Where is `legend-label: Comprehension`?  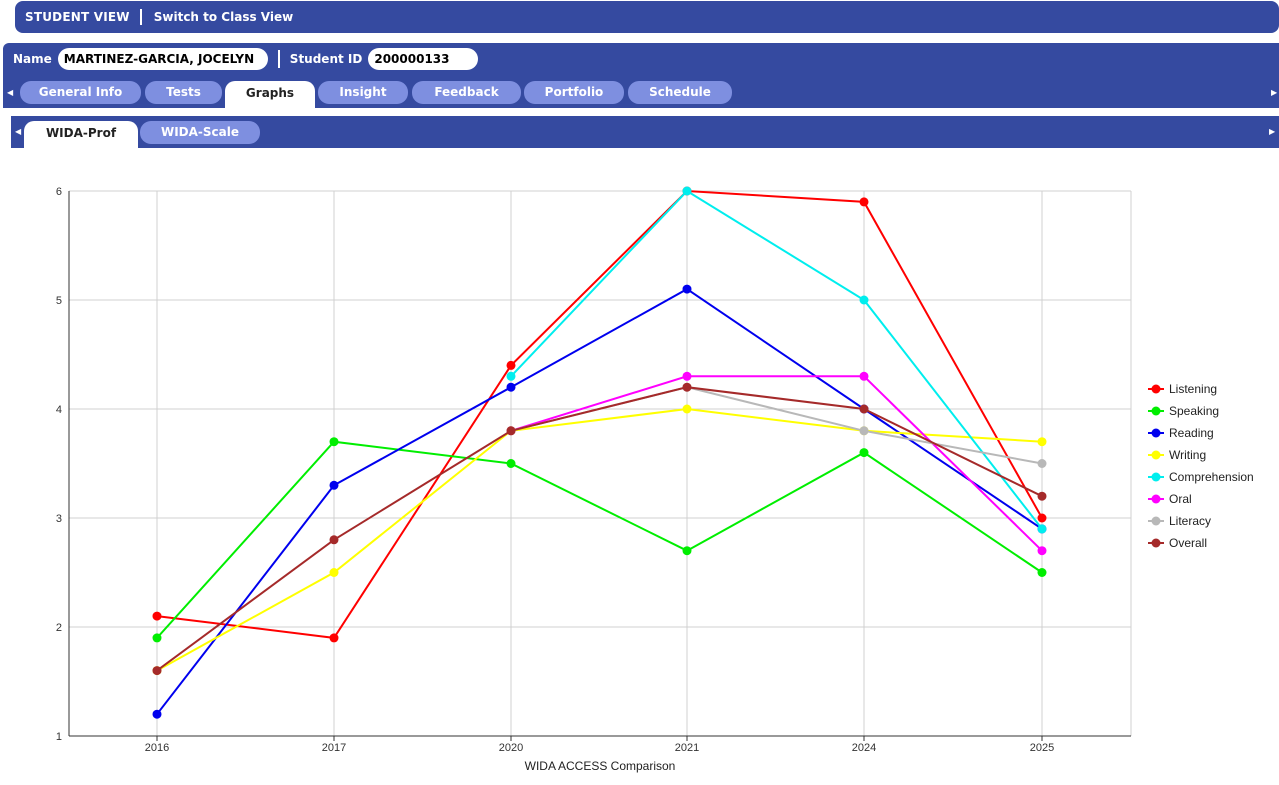
legend-label: Comprehension is located at coordinates (1211, 477).